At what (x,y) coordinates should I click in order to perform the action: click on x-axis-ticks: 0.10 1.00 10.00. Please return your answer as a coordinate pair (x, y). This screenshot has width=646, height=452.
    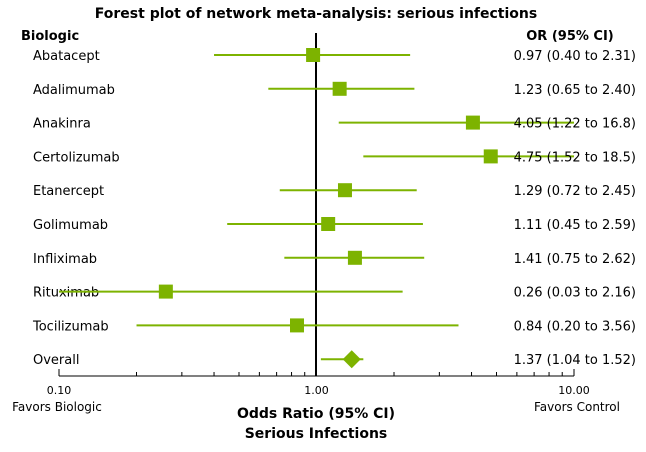
    Looking at the image, I should click on (318, 383).